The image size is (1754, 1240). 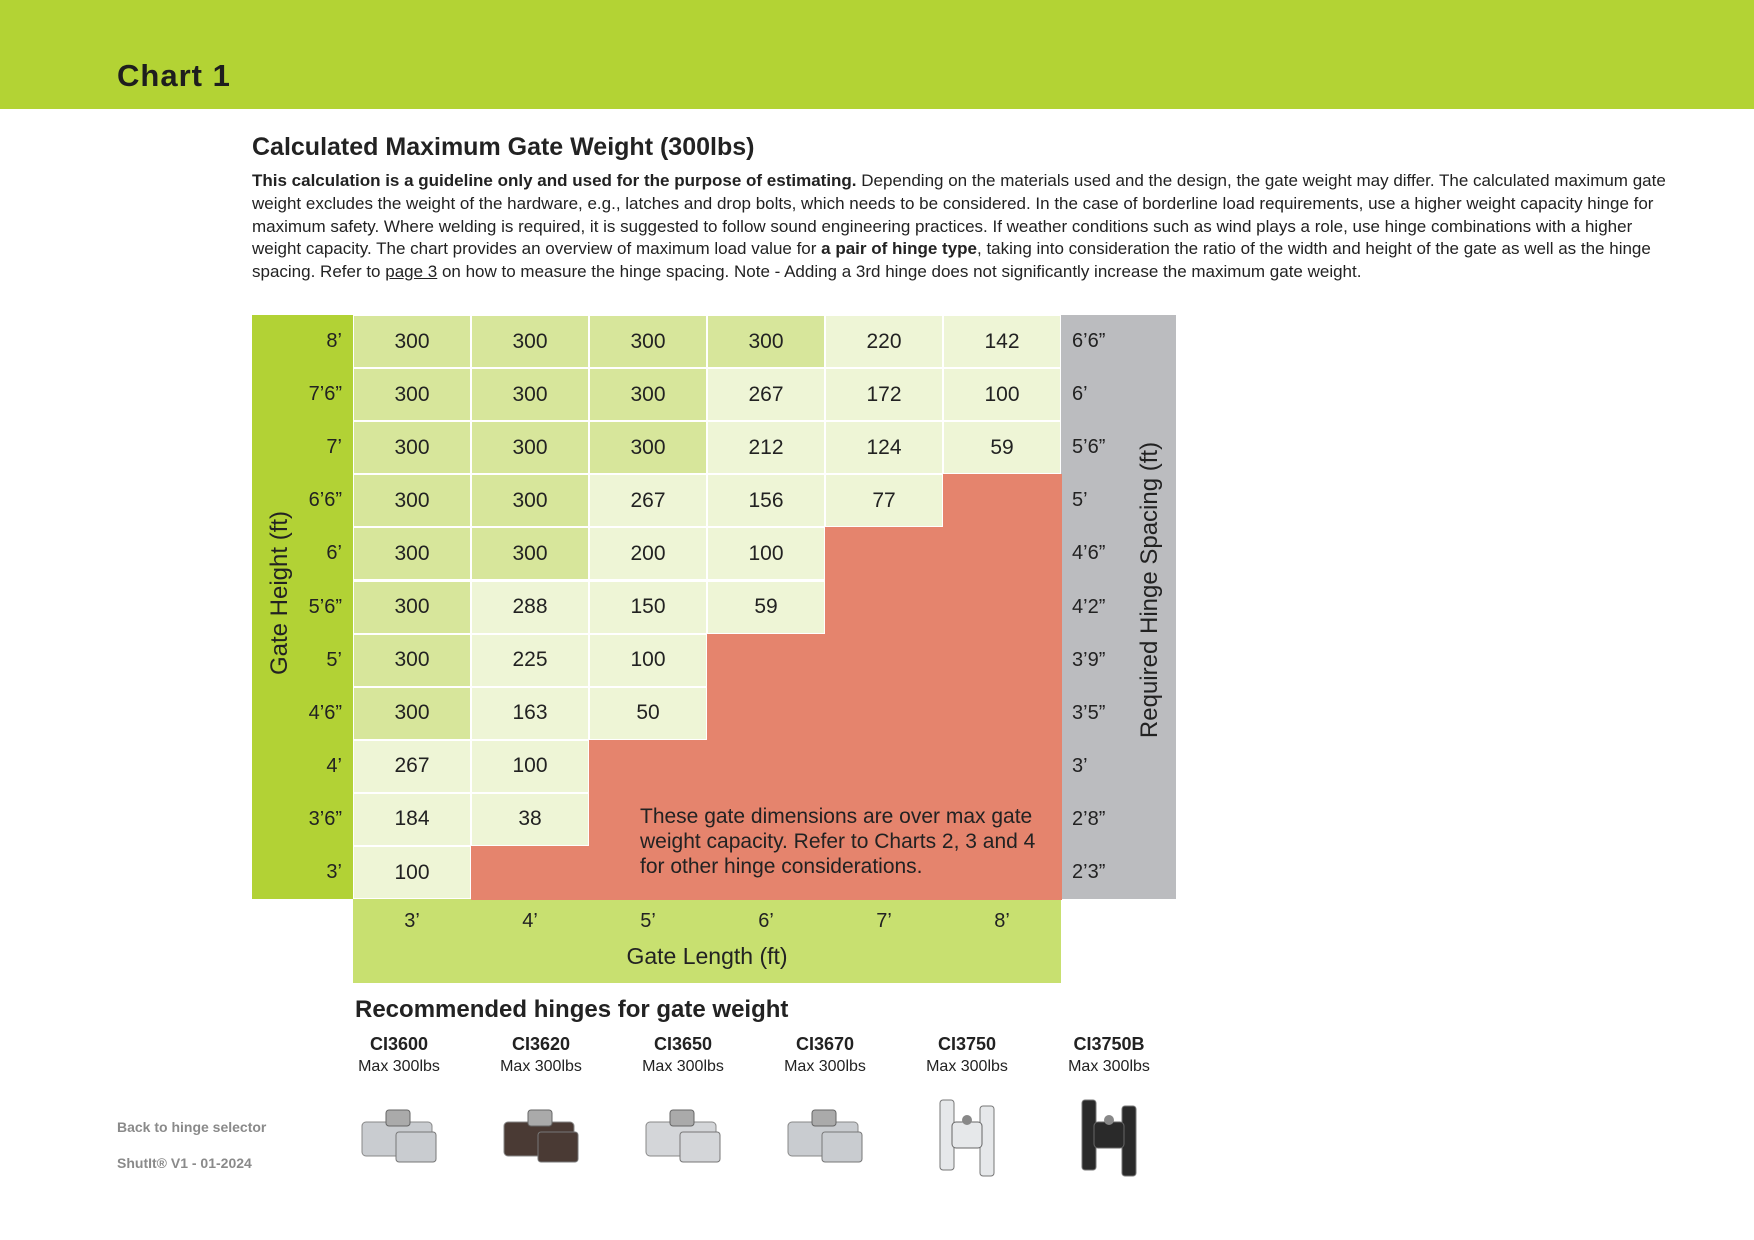 What do you see at coordinates (572, 1009) in the screenshot?
I see `hinges-title: Recommended hinges for gate weight` at bounding box center [572, 1009].